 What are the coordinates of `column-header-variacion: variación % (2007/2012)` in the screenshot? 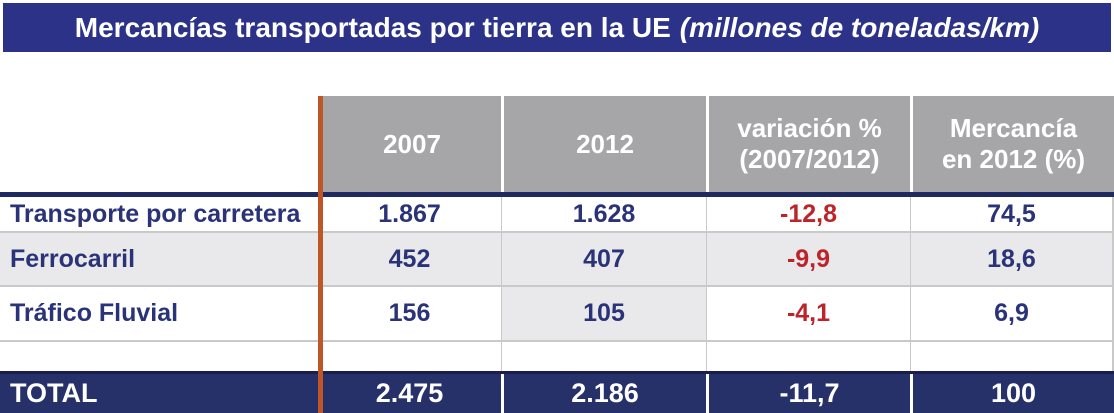 It's located at (808, 144).